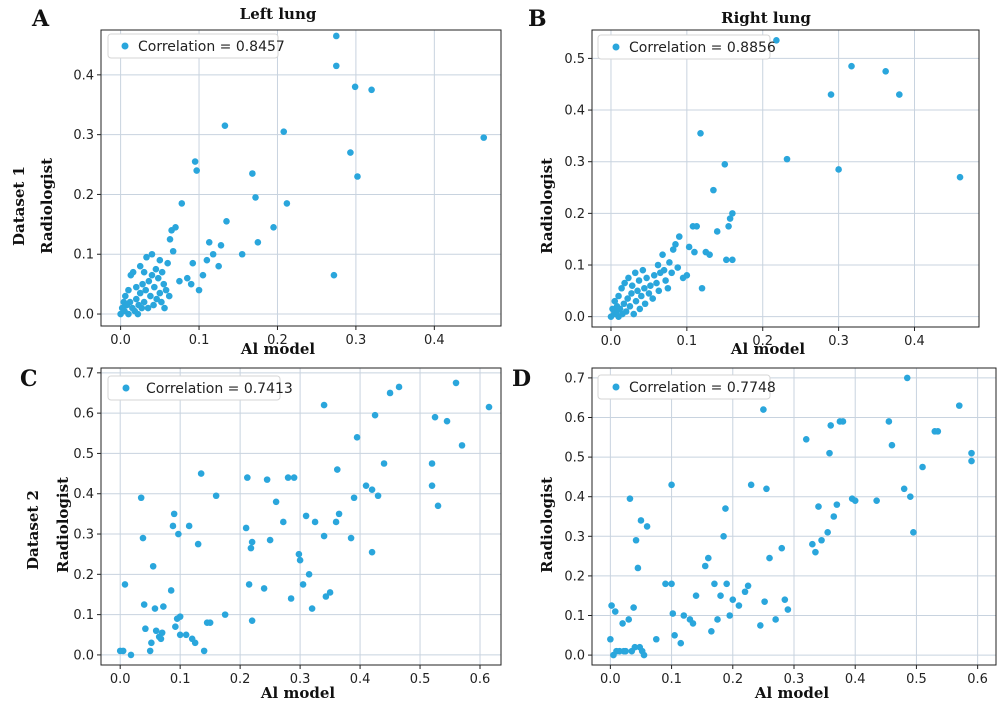  Describe the element at coordinates (702, 388) in the screenshot. I see `legend-label: Correlation = 0.7748` at that location.